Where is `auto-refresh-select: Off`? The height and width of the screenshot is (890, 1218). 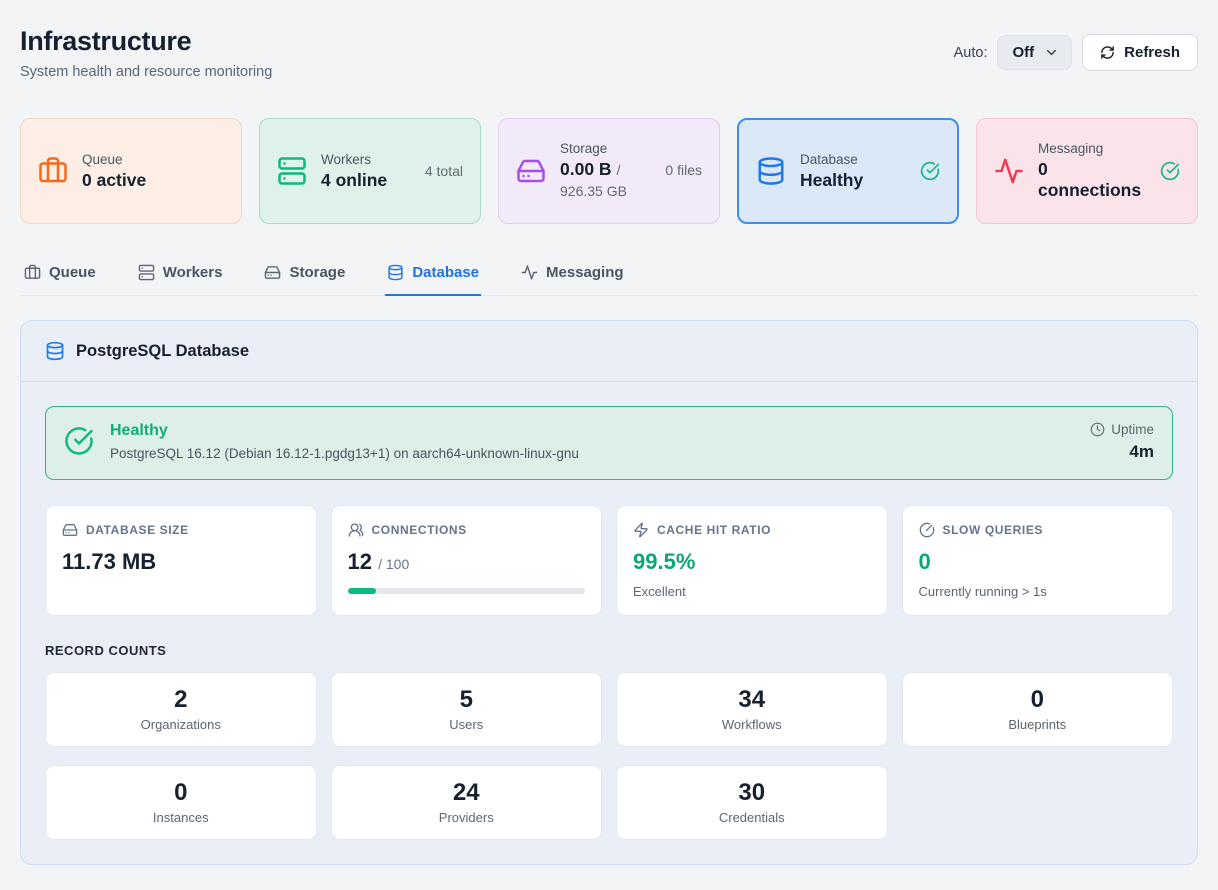
auto-refresh-select: Off is located at coordinates (1035, 52).